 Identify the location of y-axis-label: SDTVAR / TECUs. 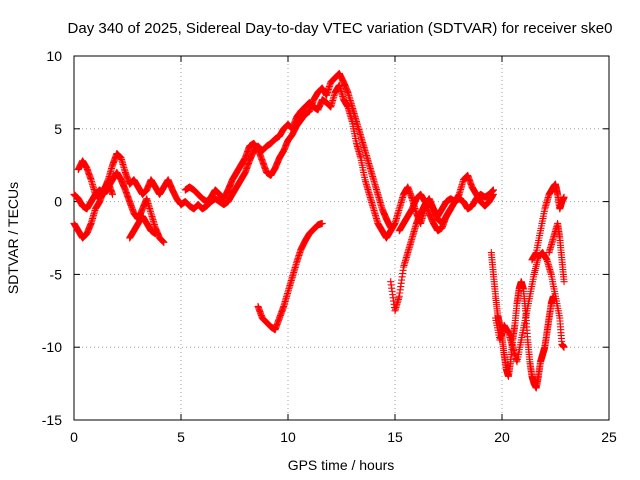
(13, 238).